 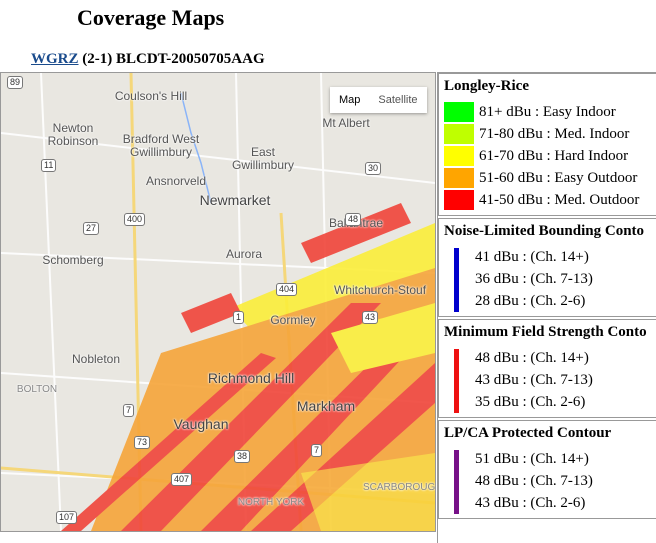 What do you see at coordinates (49, 165) in the screenshot?
I see `route-shield: 11` at bounding box center [49, 165].